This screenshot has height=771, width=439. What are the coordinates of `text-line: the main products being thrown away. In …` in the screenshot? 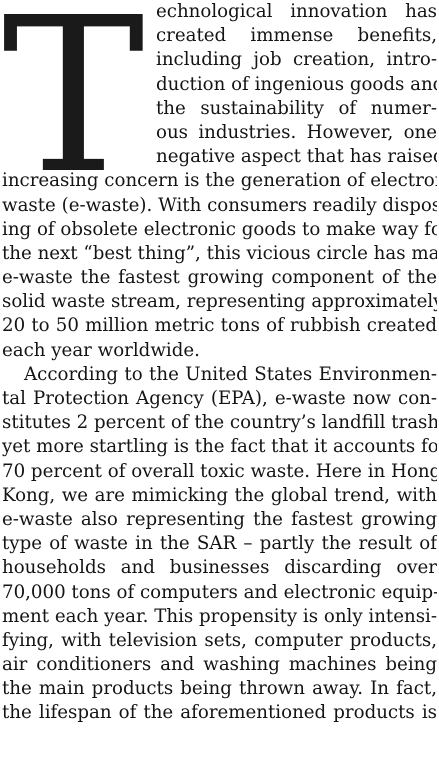 It's located at (219, 689).